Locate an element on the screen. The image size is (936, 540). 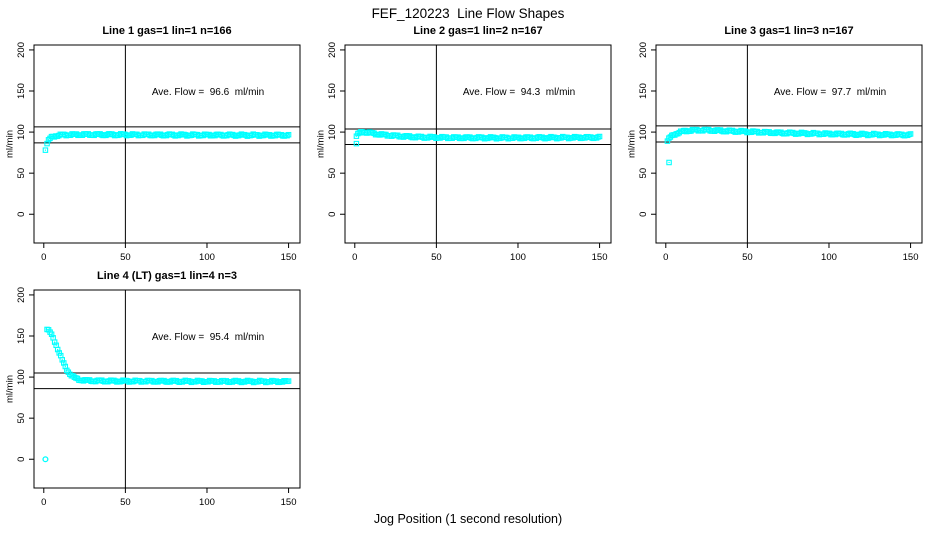
y-tick-label: 0 is located at coordinates (643, 214).